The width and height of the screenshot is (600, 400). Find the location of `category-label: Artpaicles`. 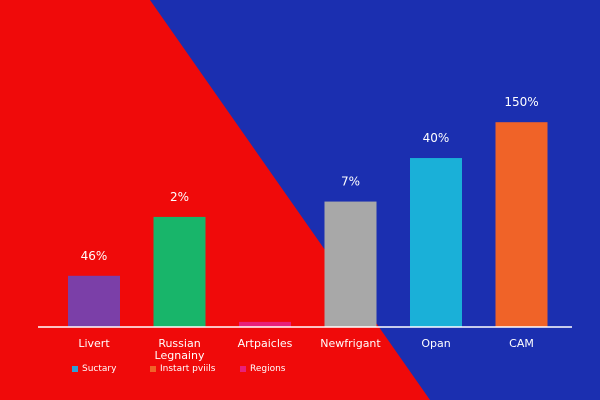

category-label: Artpaicles is located at coordinates (265, 343).